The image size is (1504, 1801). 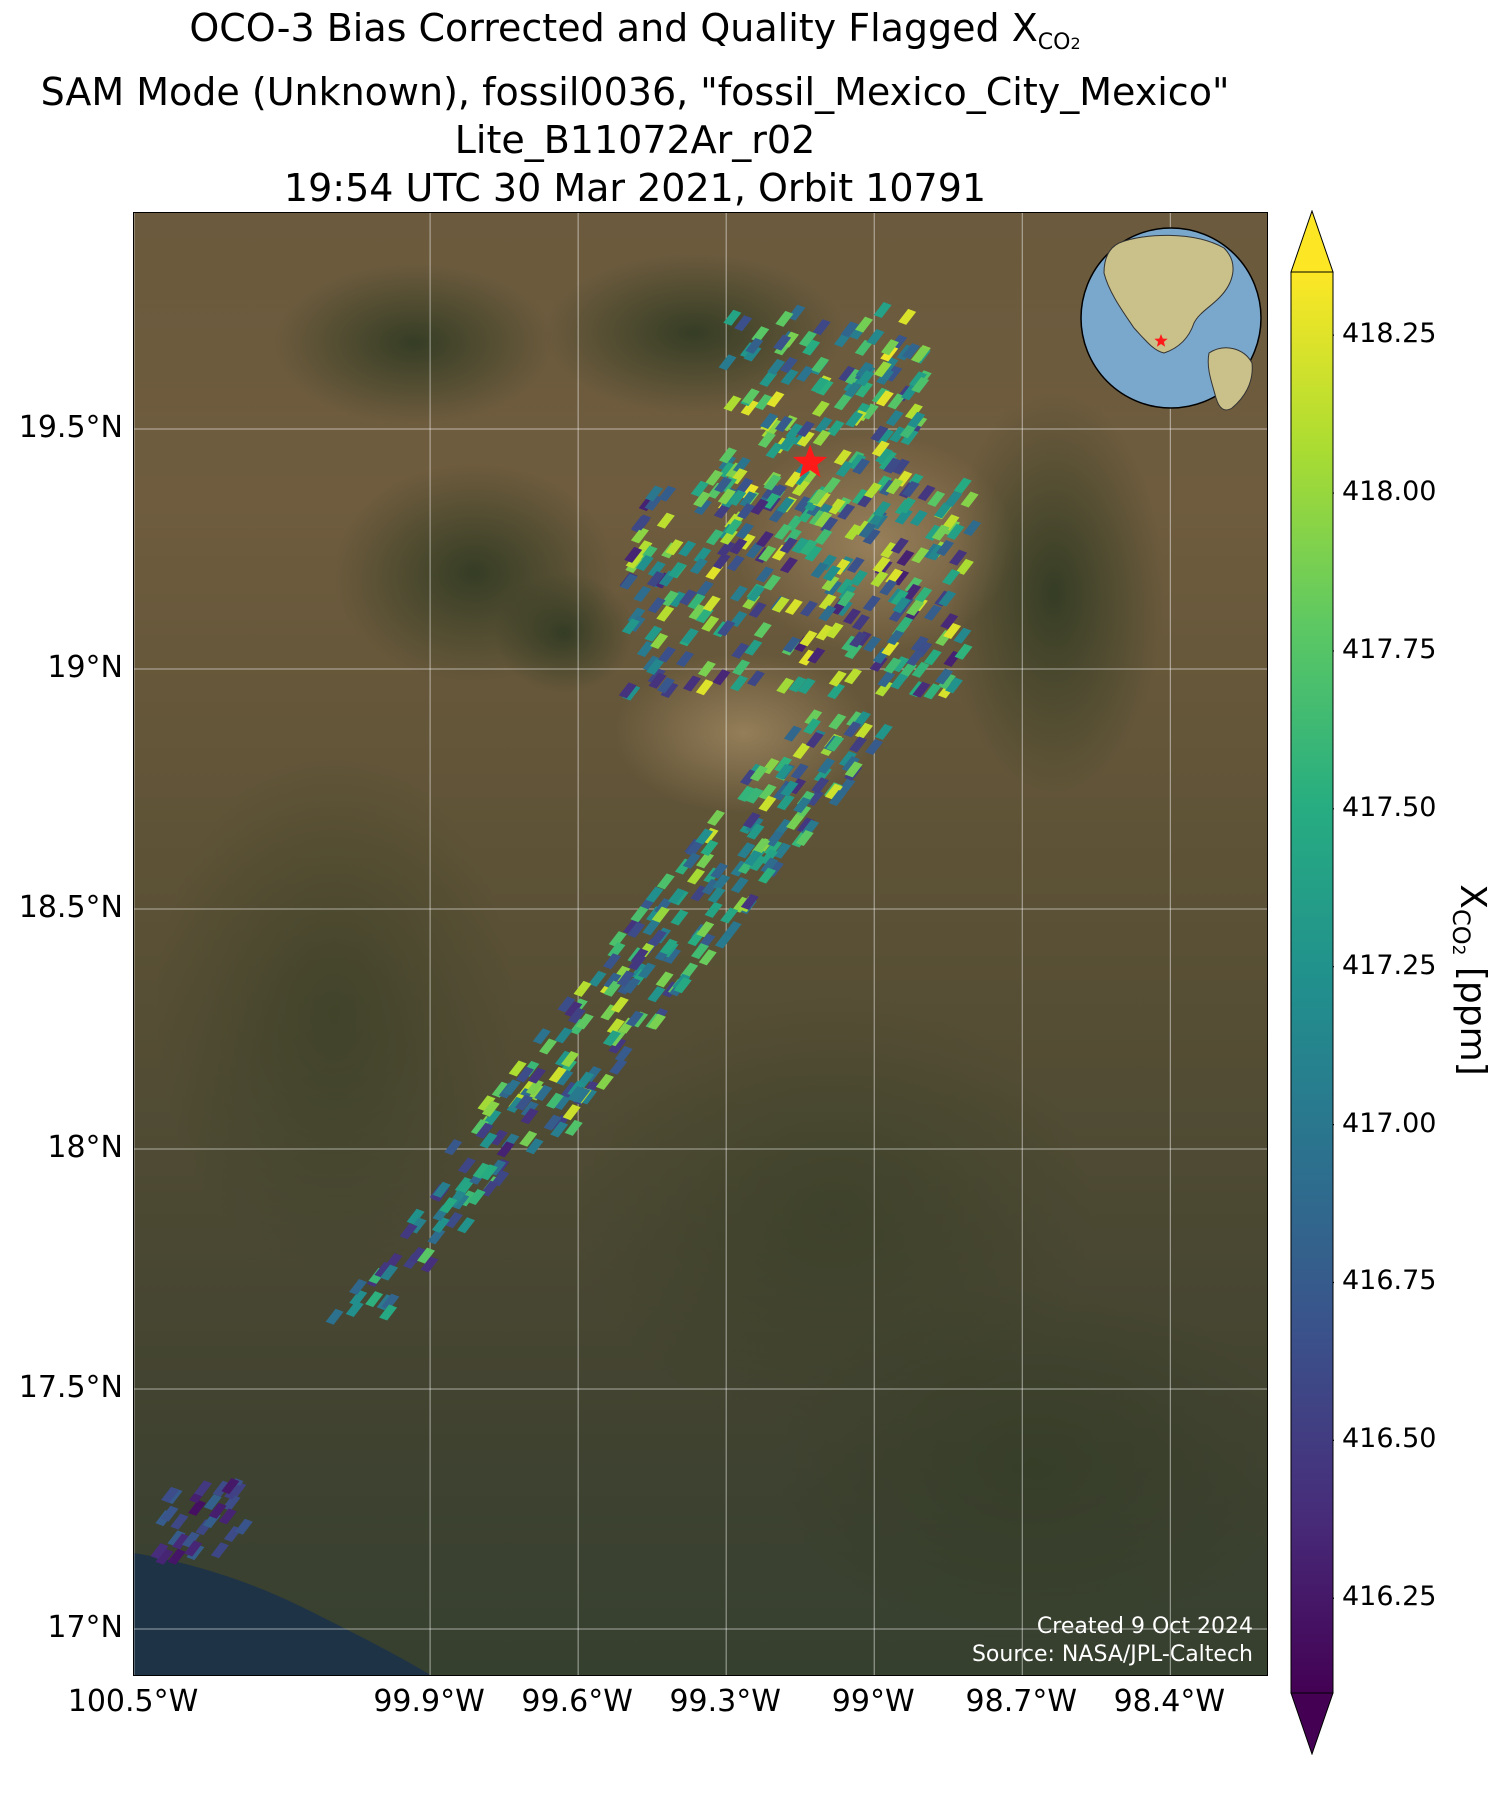 What do you see at coordinates (70, 907) in the screenshot?
I see `lat-tick-label: 18.5°N` at bounding box center [70, 907].